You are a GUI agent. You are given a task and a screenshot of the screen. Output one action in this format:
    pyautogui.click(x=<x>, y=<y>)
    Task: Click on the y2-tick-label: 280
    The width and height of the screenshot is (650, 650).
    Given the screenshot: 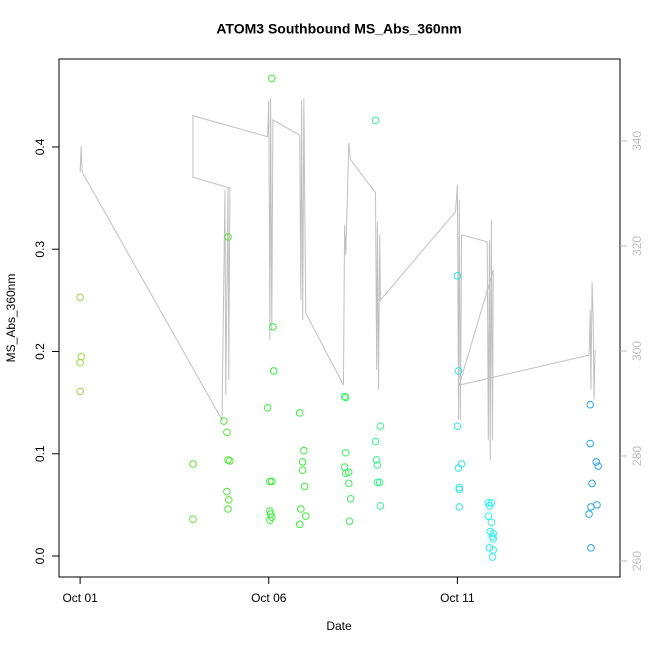 What is the action you would take?
    pyautogui.click(x=637, y=456)
    